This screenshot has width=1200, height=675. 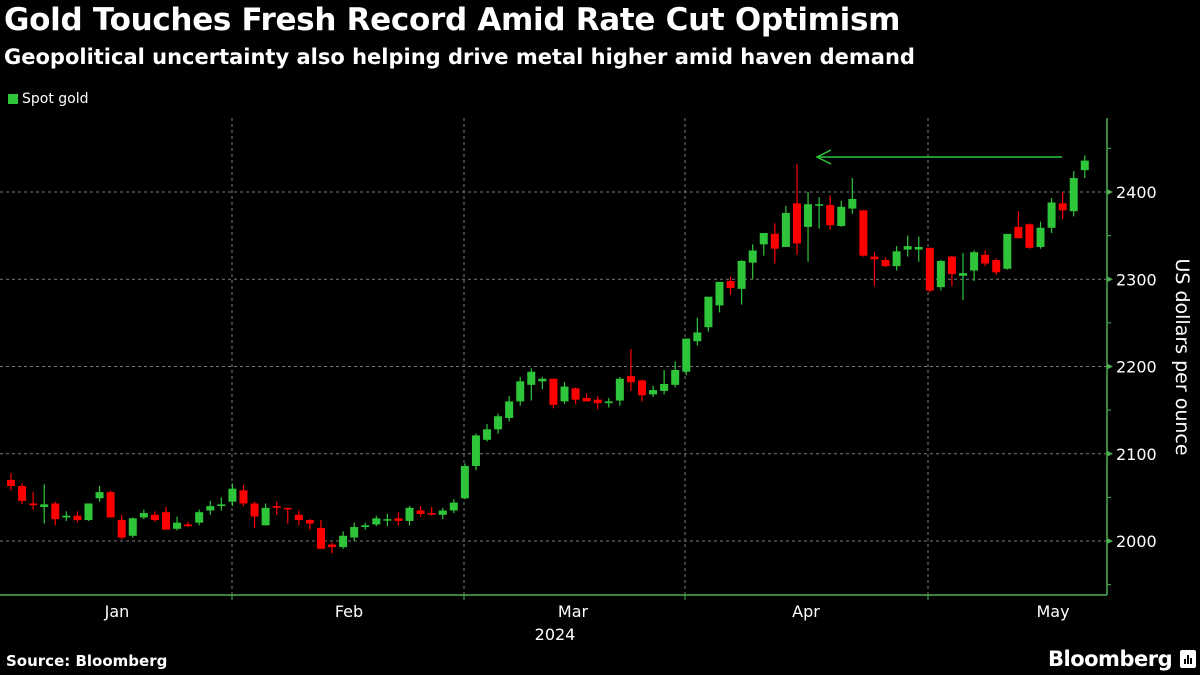 I want to click on year-label: 2024, so click(x=555, y=634).